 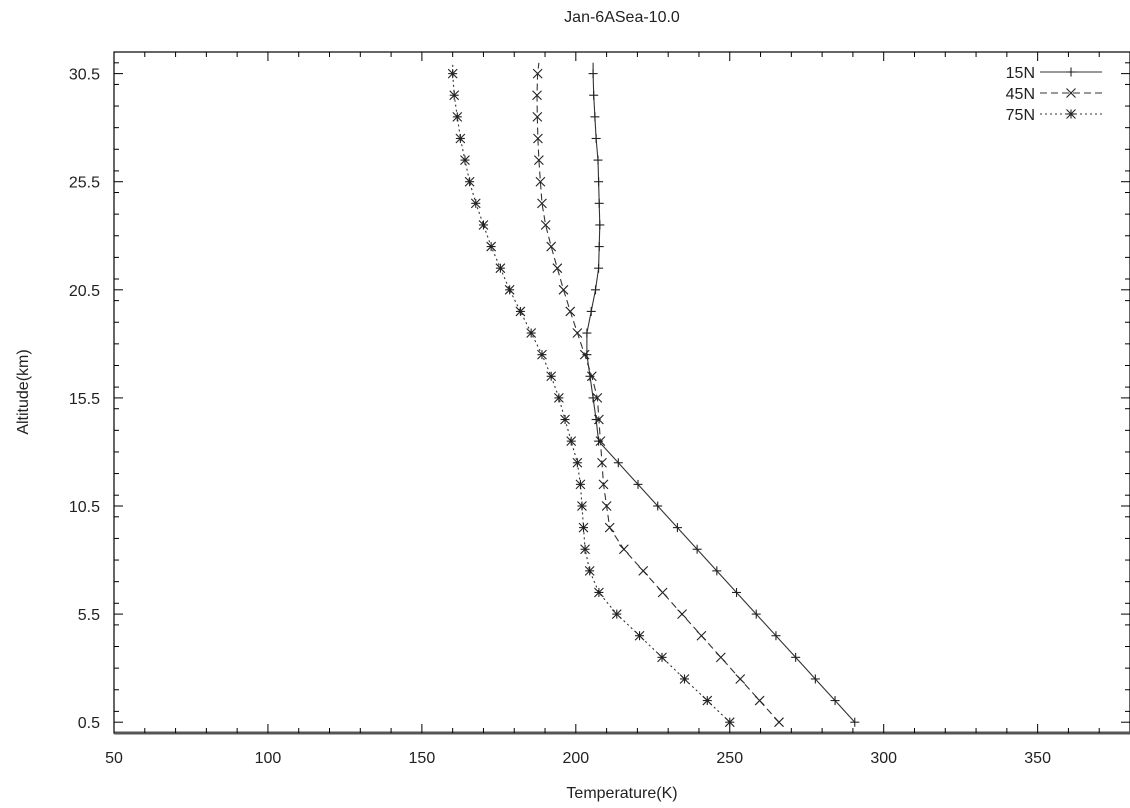 I want to click on x-tick-label: 350, so click(x=1037, y=758).